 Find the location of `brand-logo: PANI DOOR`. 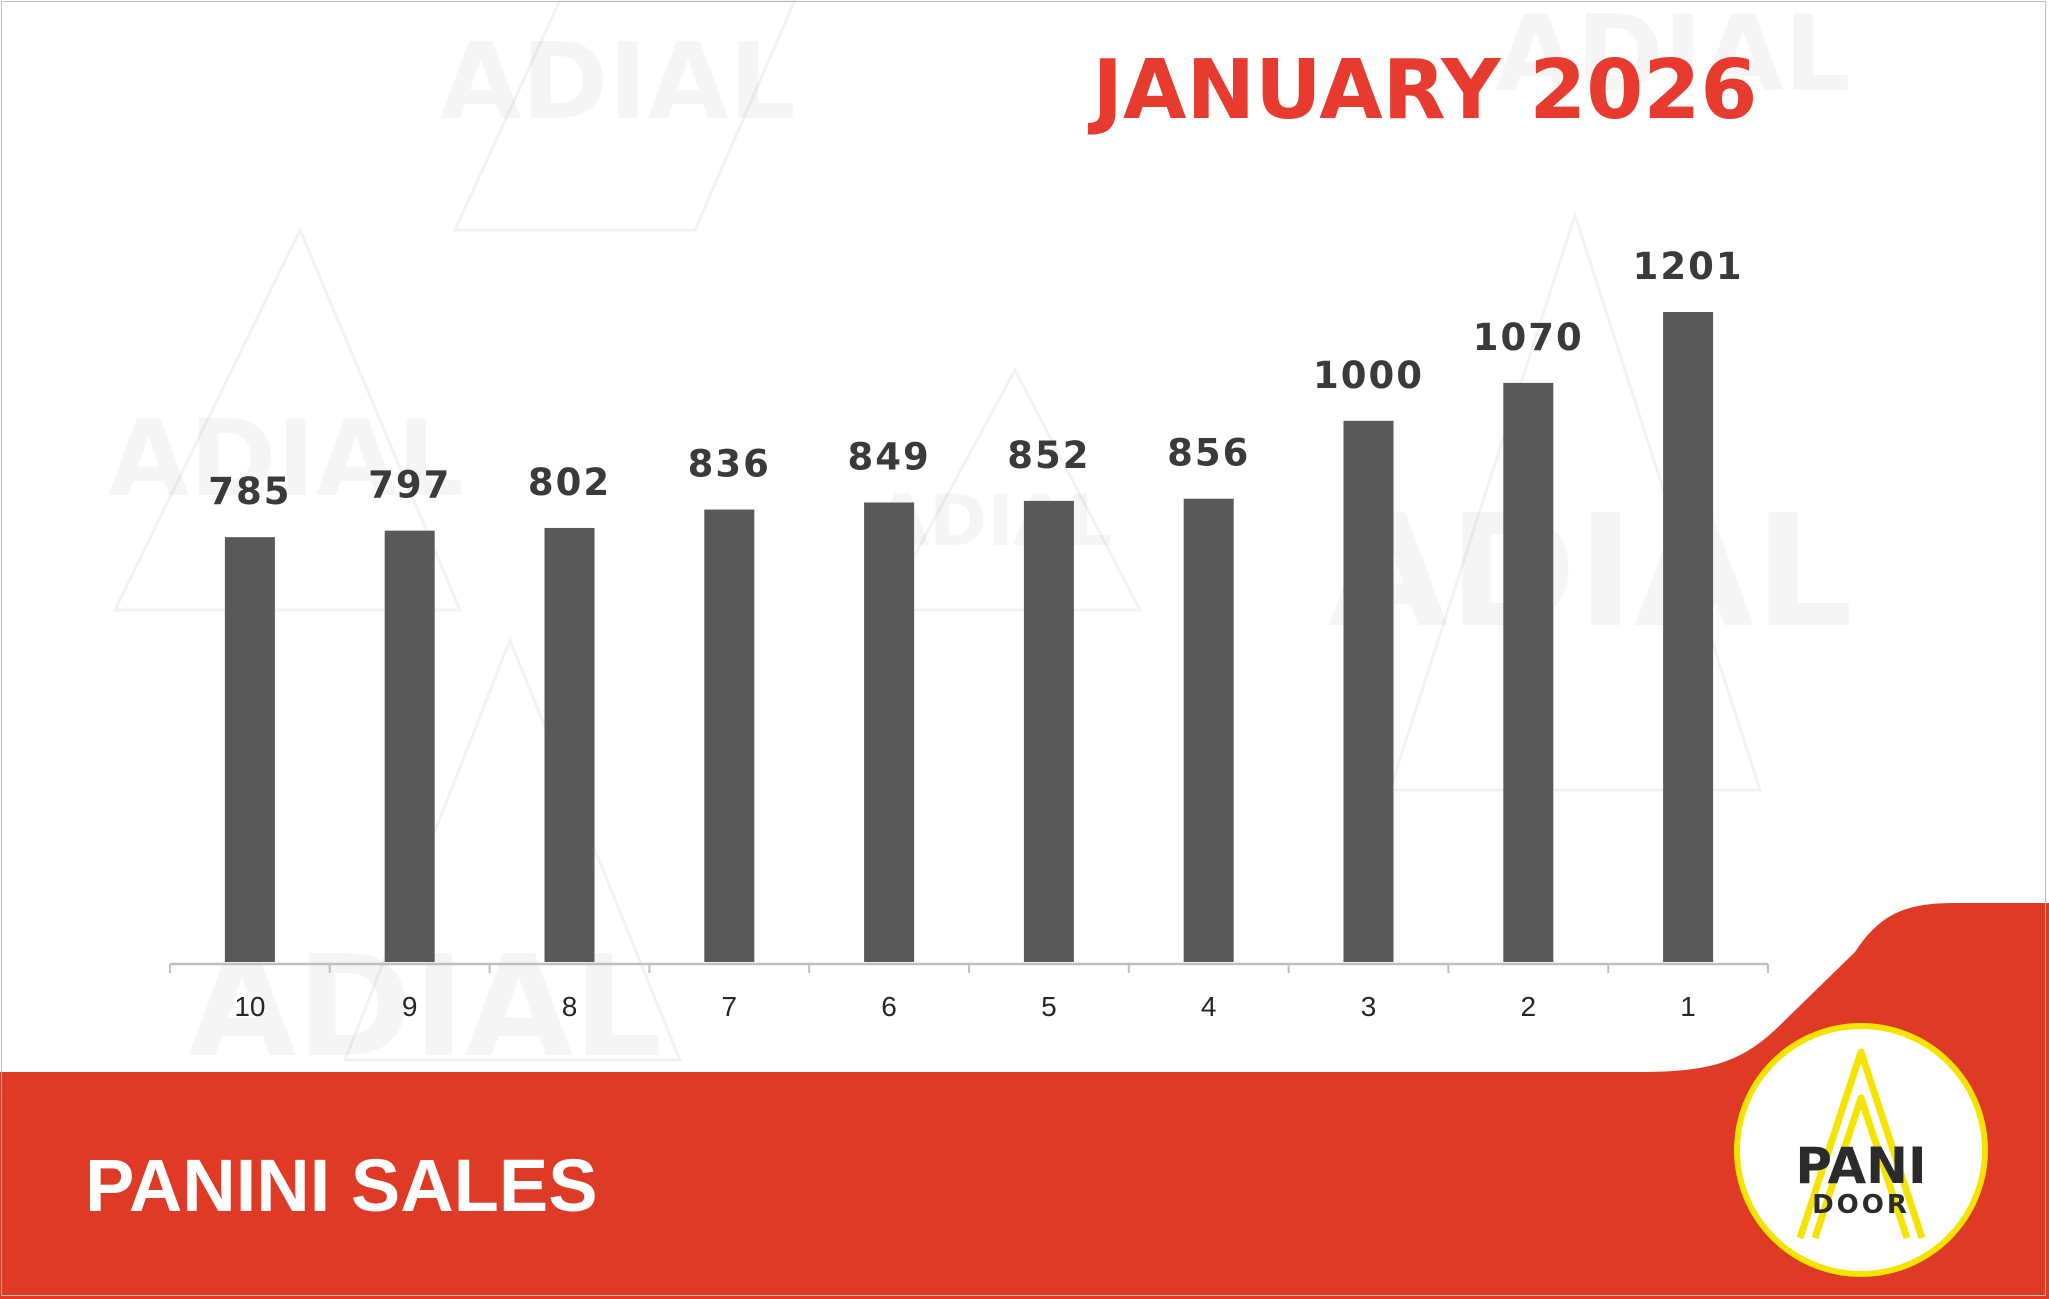

brand-logo: PANI DOOR is located at coordinates (1861, 1150).